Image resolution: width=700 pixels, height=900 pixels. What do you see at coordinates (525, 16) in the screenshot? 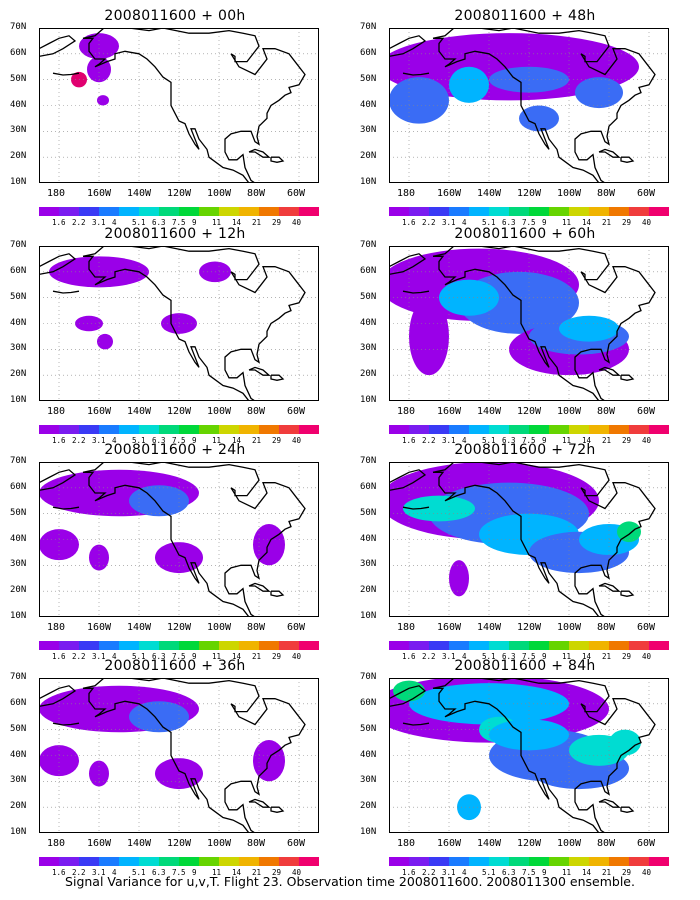
I see `panel-title: 2008011600 + 48h` at bounding box center [525, 16].